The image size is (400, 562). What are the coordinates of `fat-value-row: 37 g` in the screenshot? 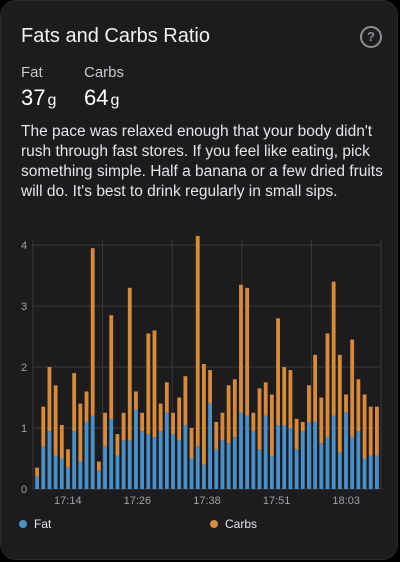 It's located at (38, 98).